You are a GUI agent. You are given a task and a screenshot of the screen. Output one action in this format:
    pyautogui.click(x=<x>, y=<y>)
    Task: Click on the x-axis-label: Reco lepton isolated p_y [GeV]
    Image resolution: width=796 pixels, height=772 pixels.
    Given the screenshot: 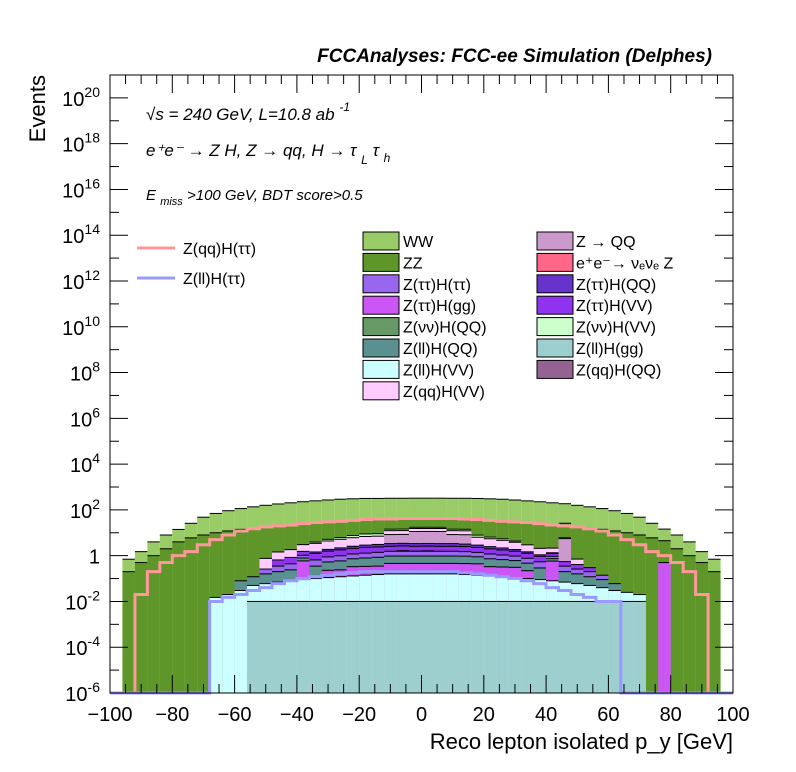 What is the action you would take?
    pyautogui.click(x=581, y=741)
    